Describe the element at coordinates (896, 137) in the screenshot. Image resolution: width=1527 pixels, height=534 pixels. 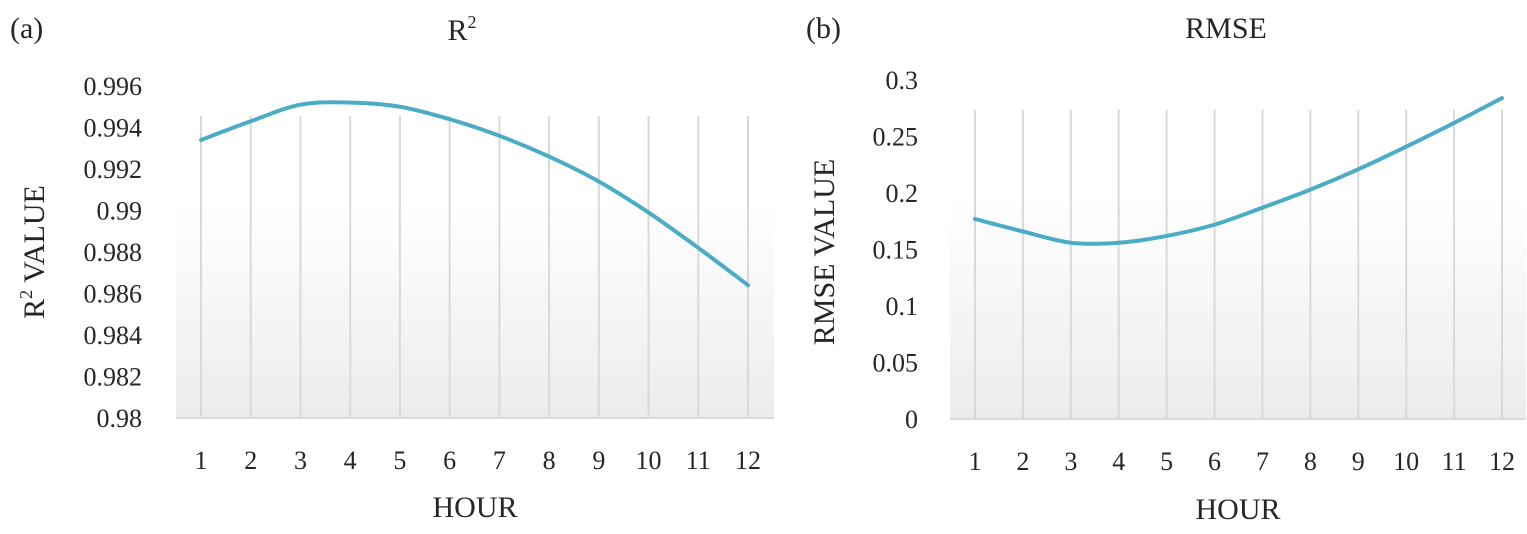
I see `y-tick-label: 0.25` at that location.